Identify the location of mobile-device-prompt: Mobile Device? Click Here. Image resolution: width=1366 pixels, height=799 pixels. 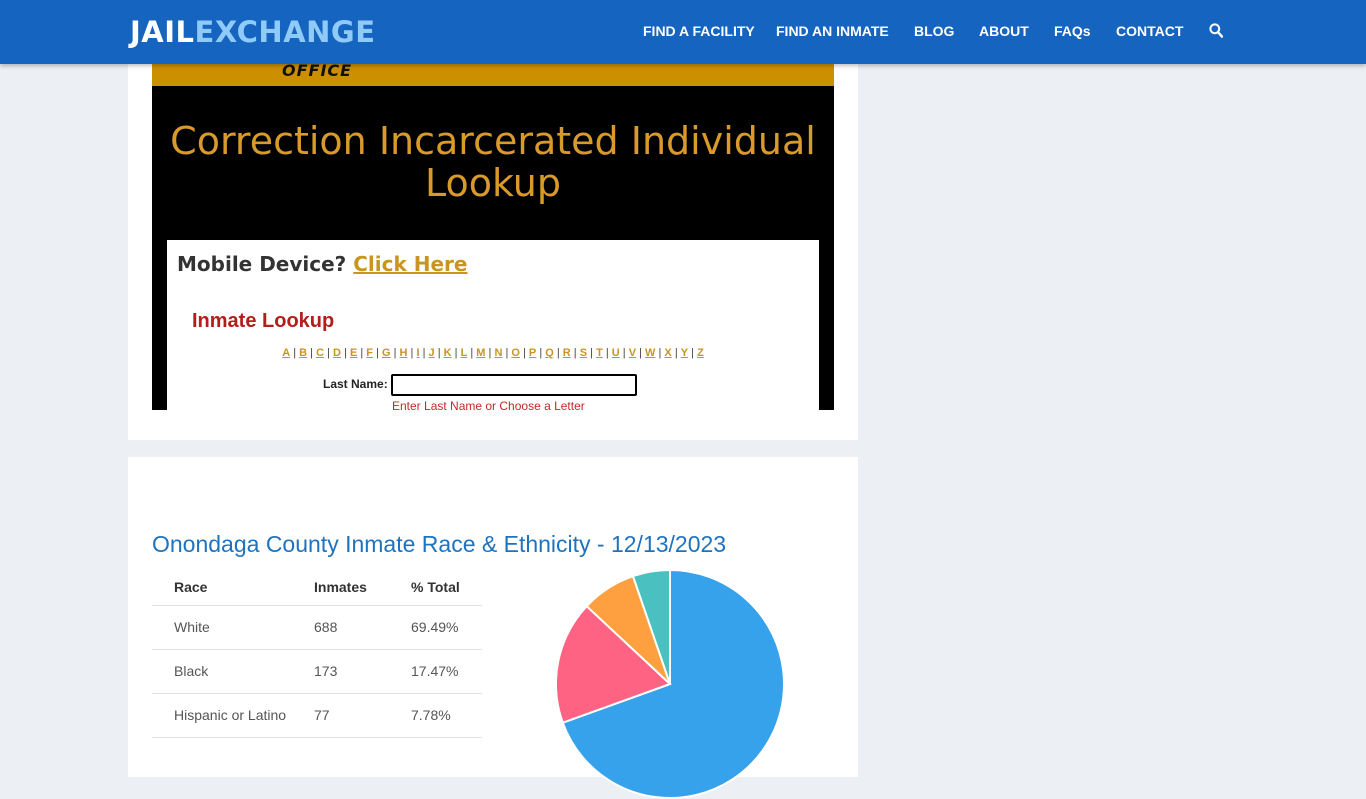
(322, 264).